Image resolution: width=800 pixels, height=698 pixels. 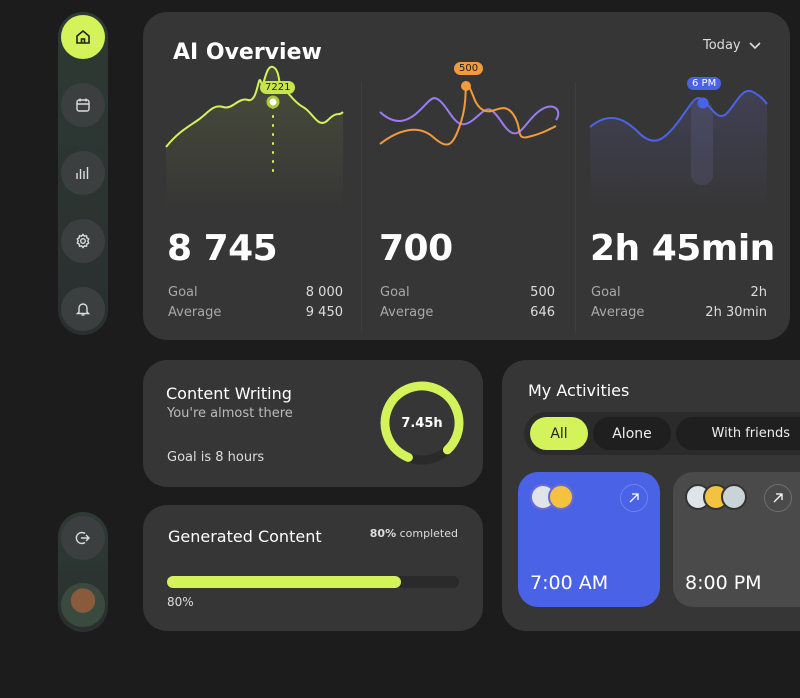 What do you see at coordinates (383, 533) in the screenshot?
I see `completed-percent: 80%` at bounding box center [383, 533].